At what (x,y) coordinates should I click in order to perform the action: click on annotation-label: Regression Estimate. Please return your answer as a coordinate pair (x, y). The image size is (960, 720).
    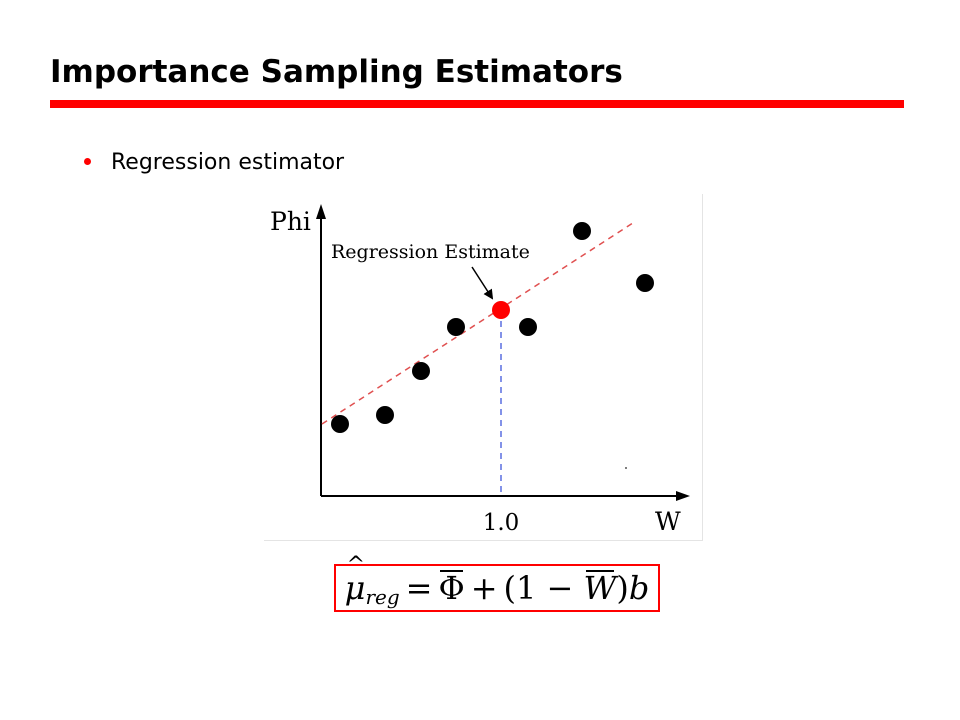
    Looking at the image, I should click on (430, 252).